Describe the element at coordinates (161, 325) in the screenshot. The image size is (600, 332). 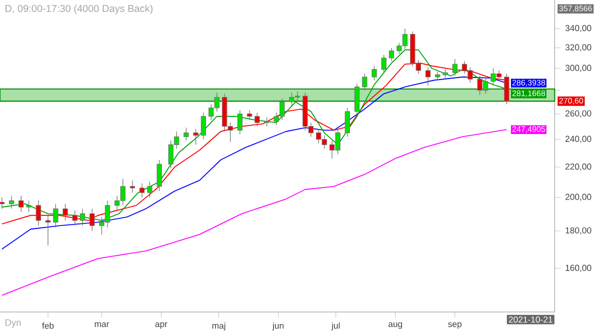
I see `x-tick-label: apr` at that location.